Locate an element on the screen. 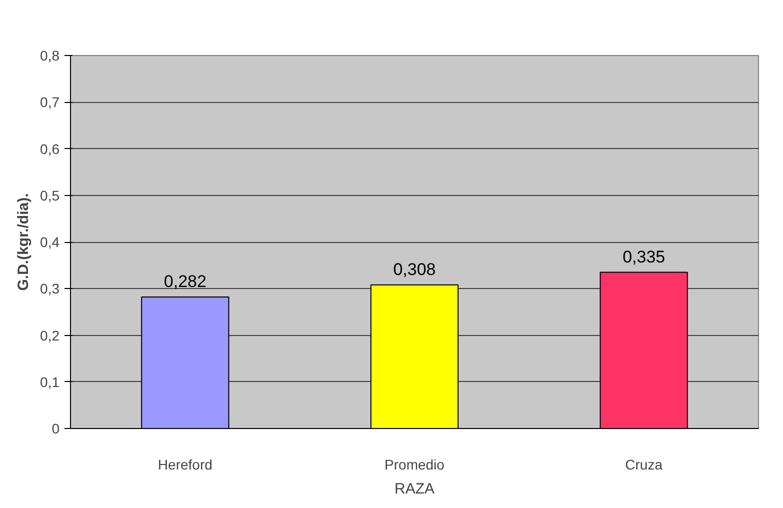 The image size is (783, 508). x-tick-label: Hereford is located at coordinates (185, 464).